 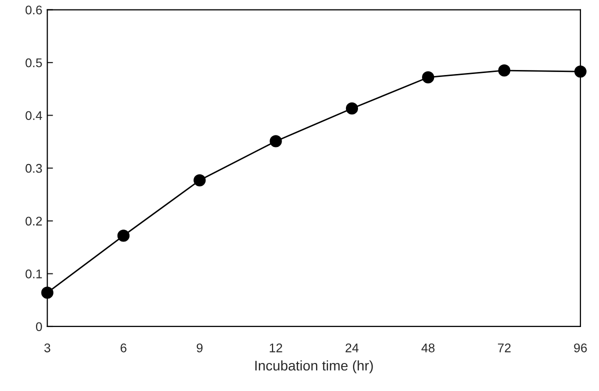 I want to click on x-tick-label: 48, so click(x=428, y=347).